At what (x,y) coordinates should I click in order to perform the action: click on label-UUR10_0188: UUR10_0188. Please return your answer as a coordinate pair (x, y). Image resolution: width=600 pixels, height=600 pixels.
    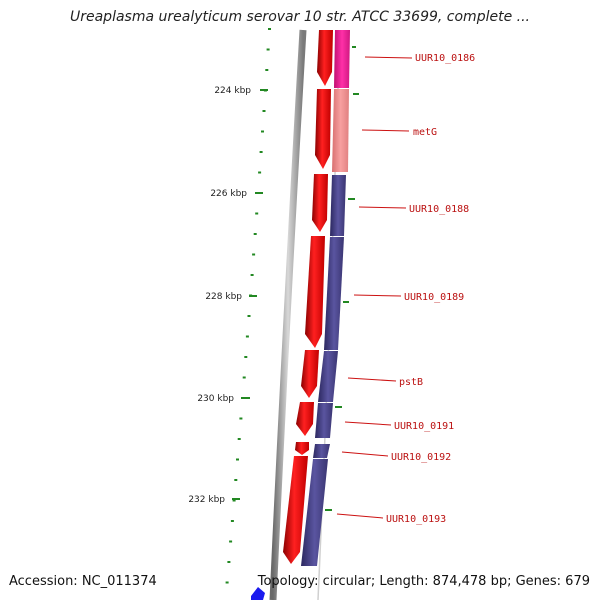
    Looking at the image, I should click on (439, 209).